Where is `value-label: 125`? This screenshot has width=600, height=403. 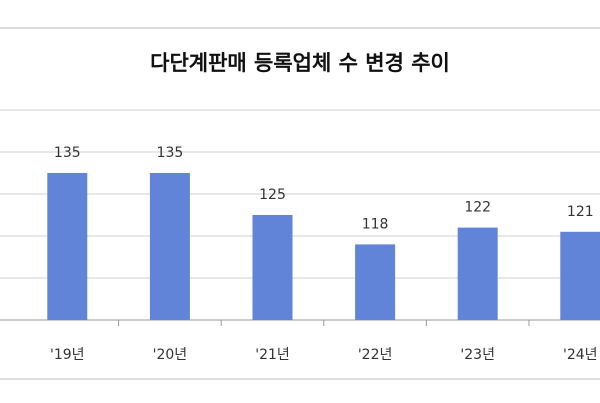
value-label: 125 is located at coordinates (272, 195).